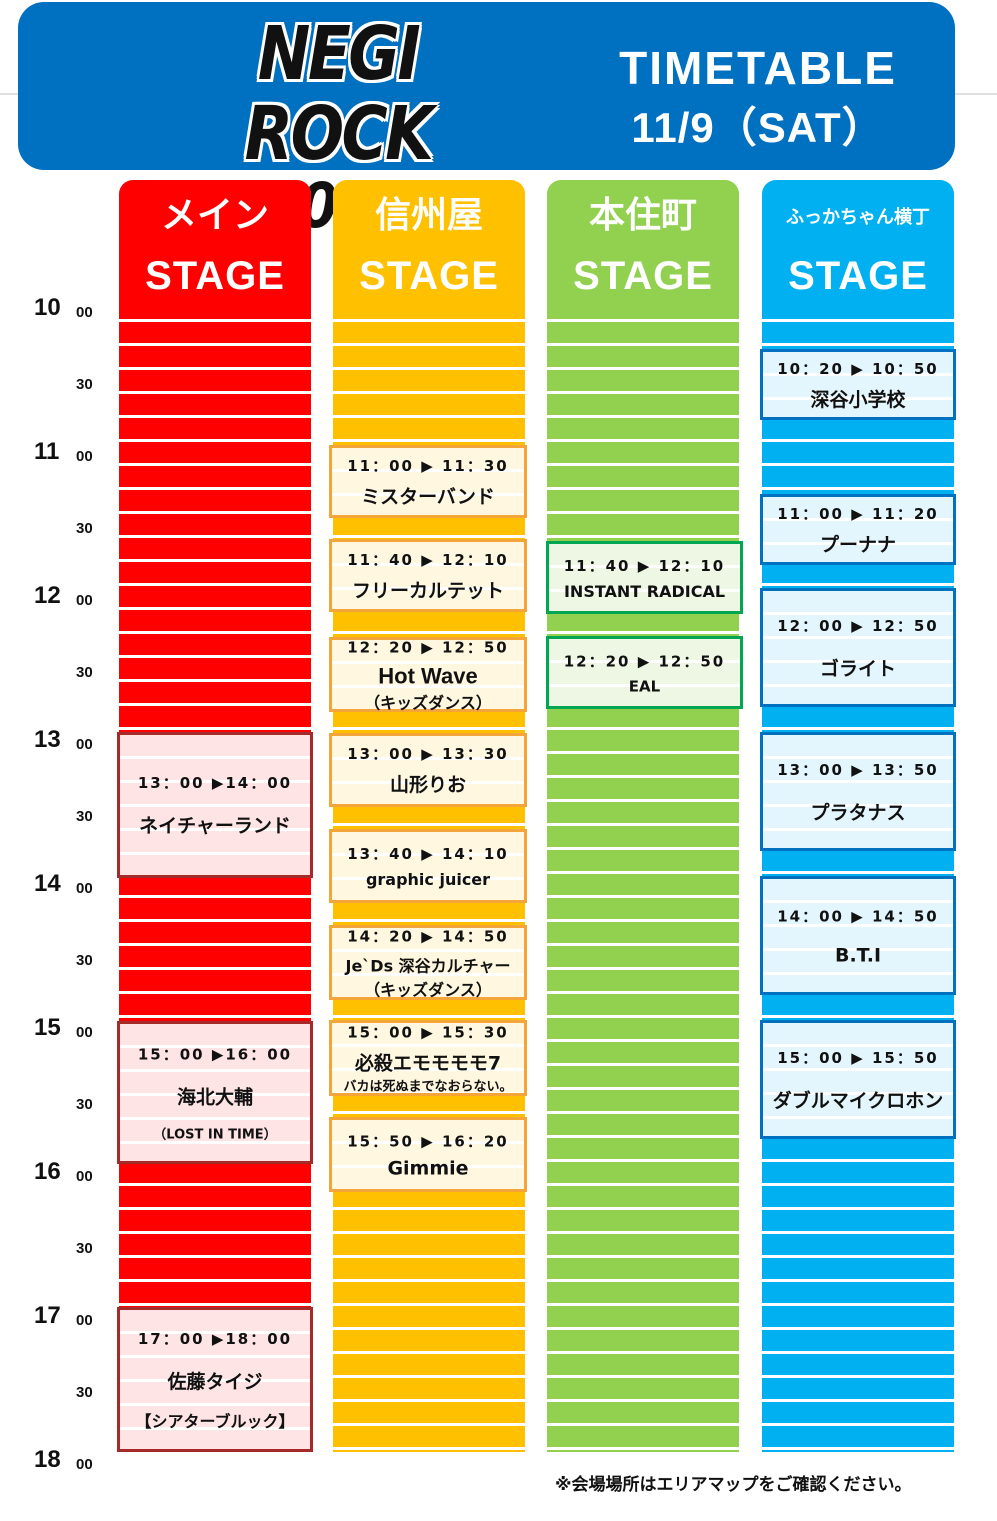  I want to click on slot-time: 15：00 ▶ 15：50, so click(858, 1057).